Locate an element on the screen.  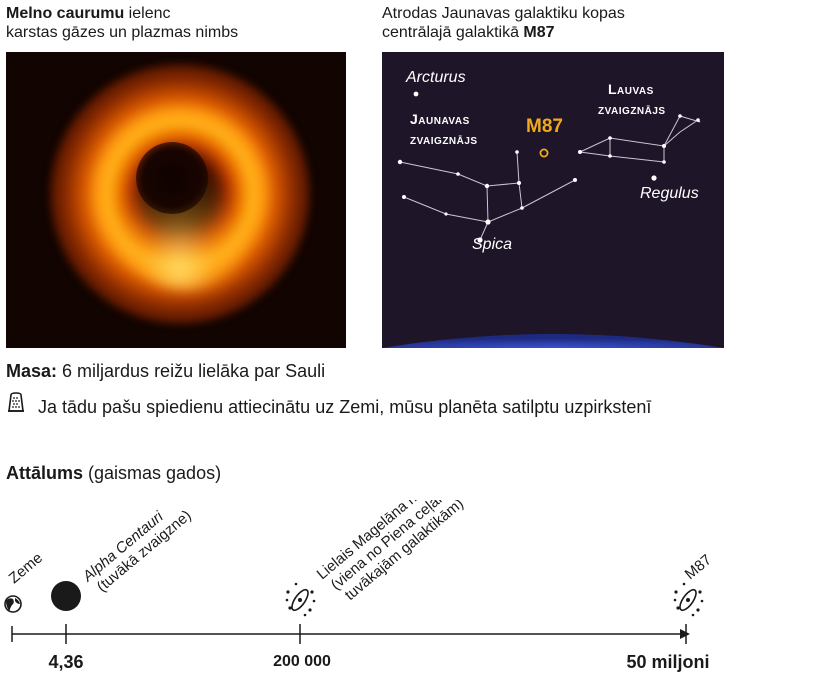
m87-label: M87 is located at coordinates (544, 126).